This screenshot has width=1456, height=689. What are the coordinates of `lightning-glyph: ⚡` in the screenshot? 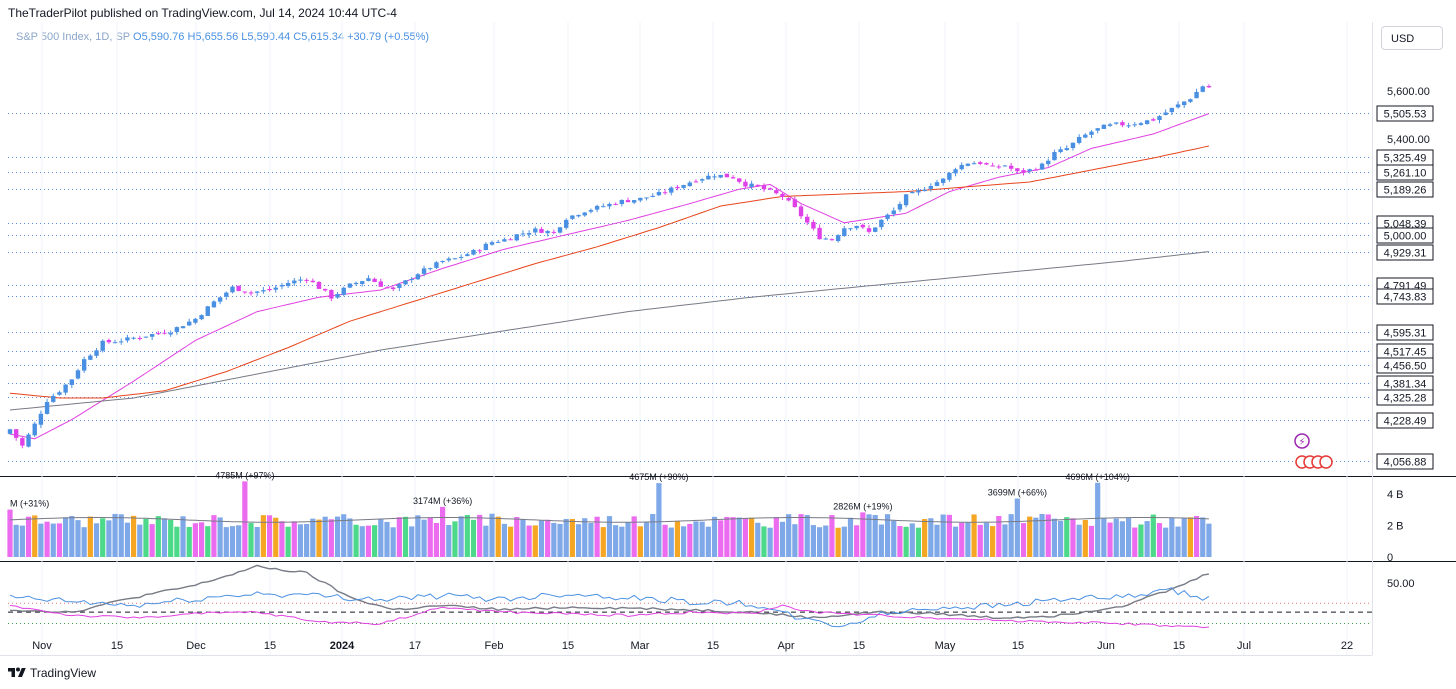 It's located at (1301, 442).